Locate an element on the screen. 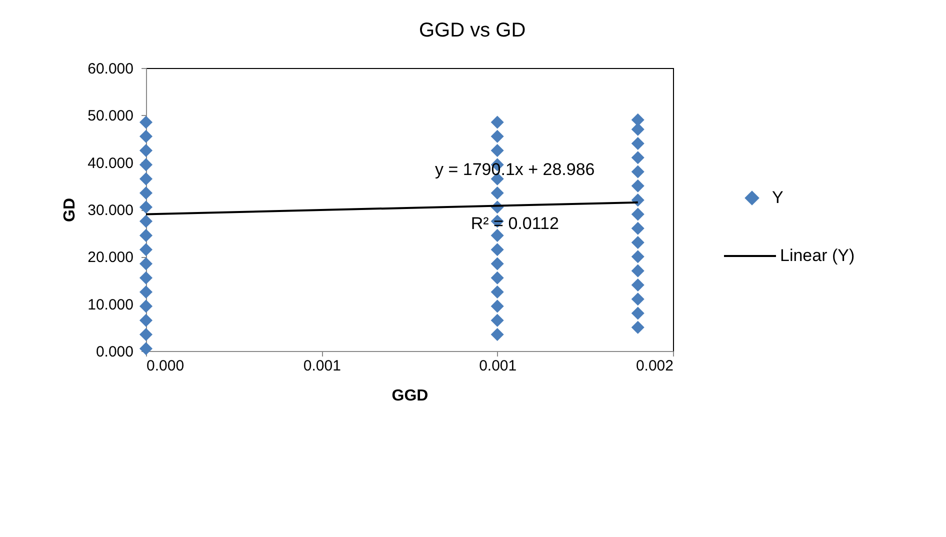 This screenshot has height=537, width=946. annotation: y = 1790.1x + 28.986 is located at coordinates (515, 169).